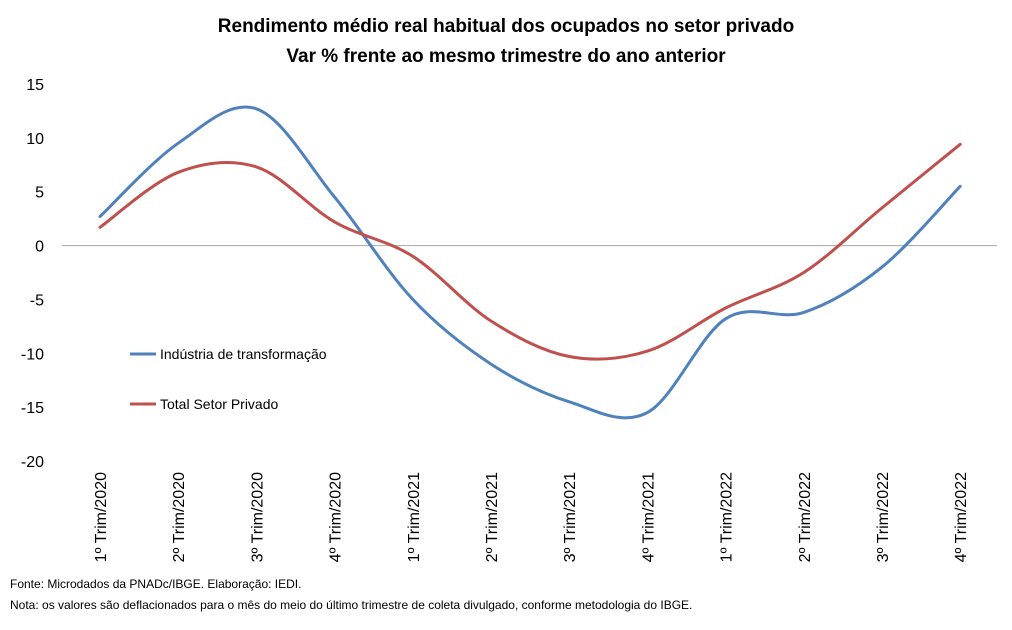 This screenshot has height=630, width=1012. What do you see at coordinates (32, 408) in the screenshot?
I see `y-tick-label: -15` at bounding box center [32, 408].